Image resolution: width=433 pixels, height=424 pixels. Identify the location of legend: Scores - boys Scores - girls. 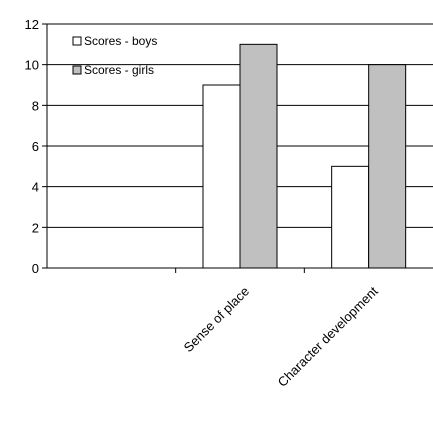
(114, 55).